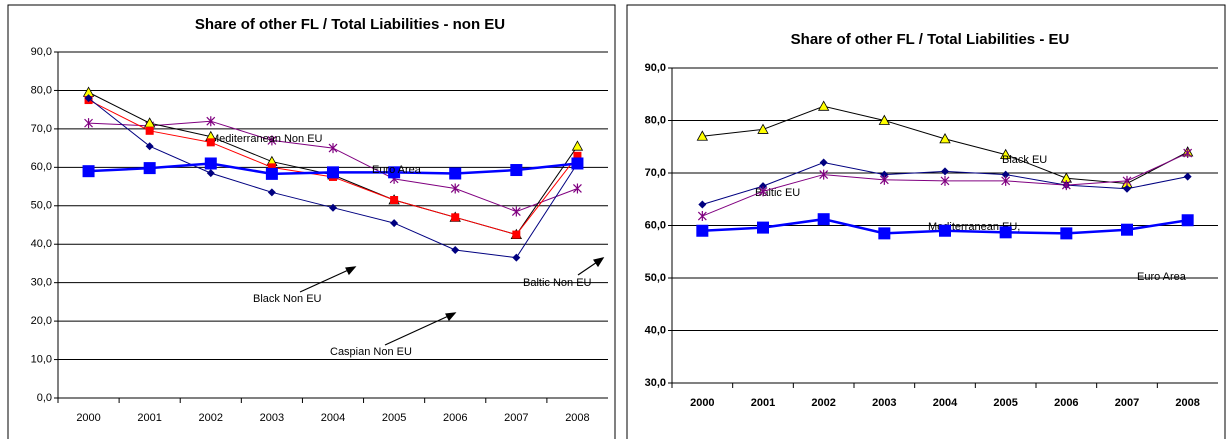 The image size is (1232, 439). I want to click on series-label: Black Non EU, so click(287, 299).